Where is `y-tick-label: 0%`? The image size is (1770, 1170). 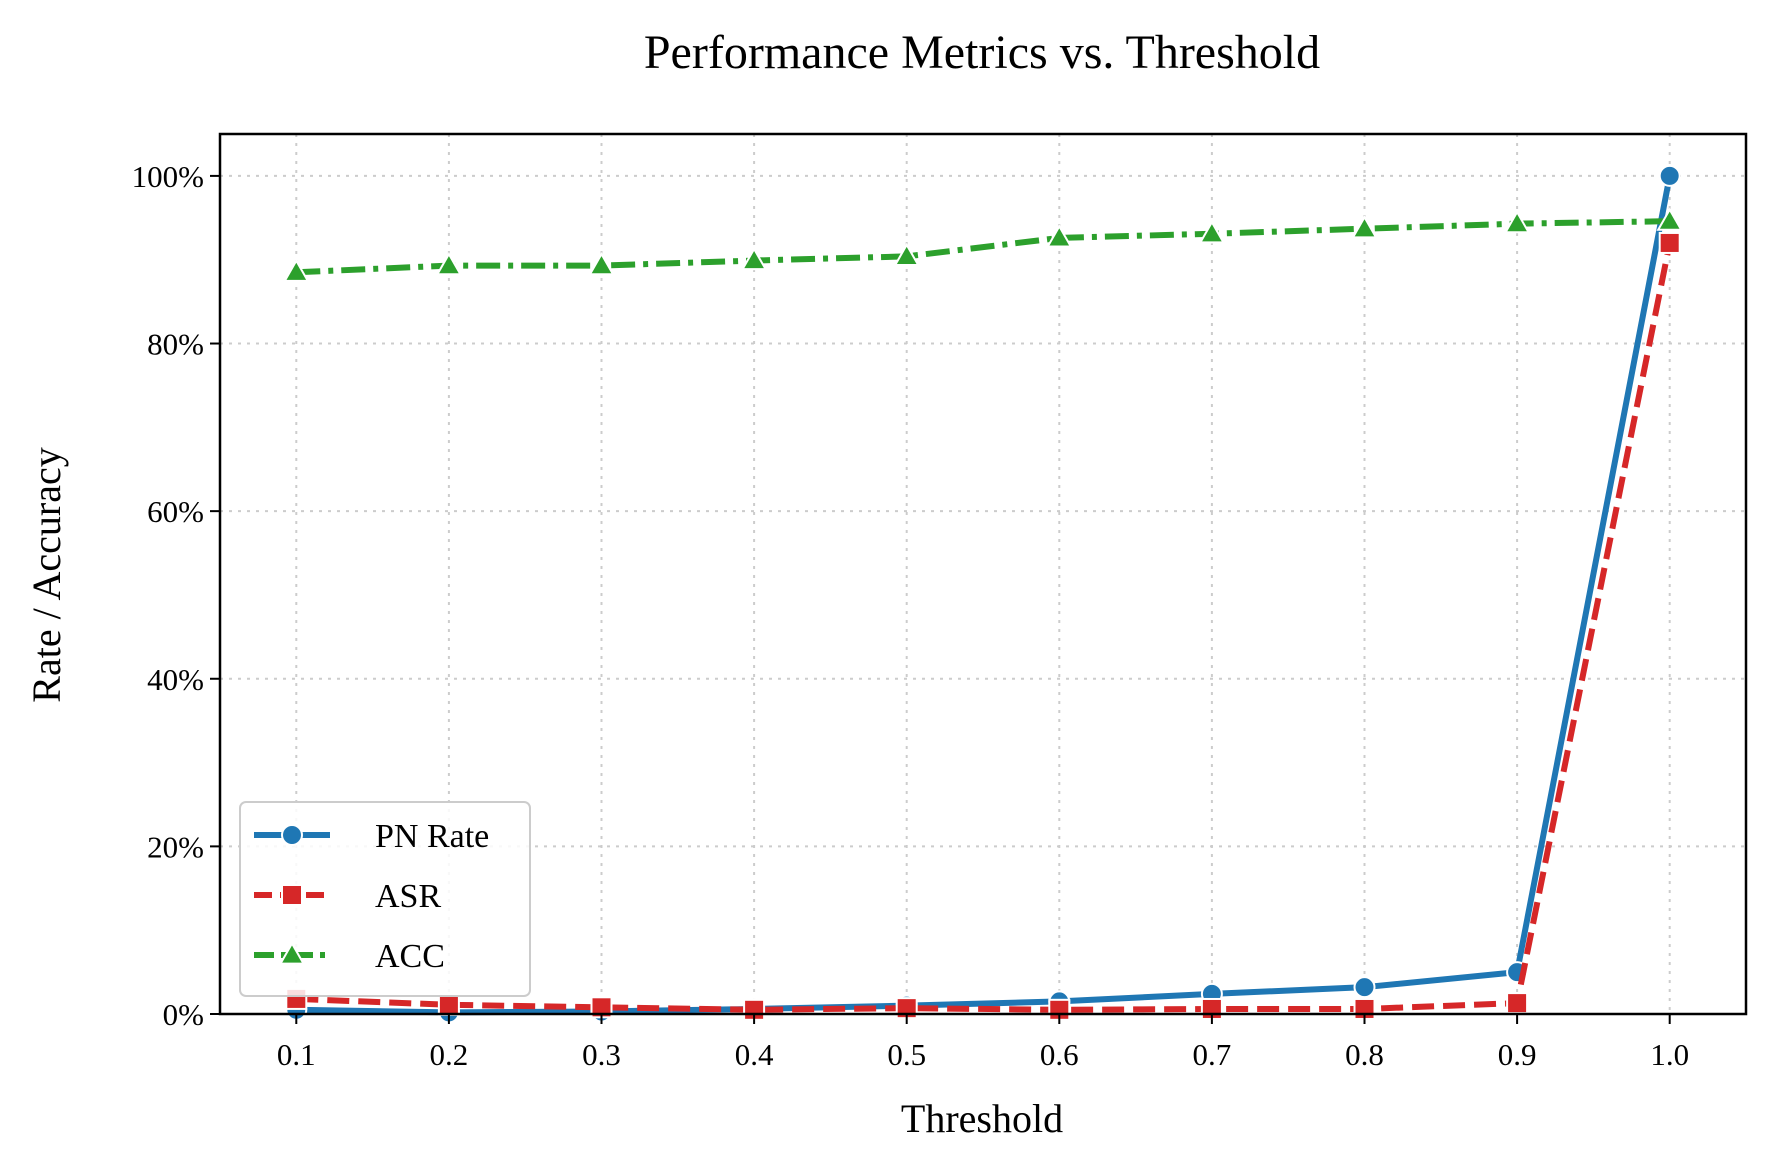 y-tick-label: 0% is located at coordinates (183, 1014).